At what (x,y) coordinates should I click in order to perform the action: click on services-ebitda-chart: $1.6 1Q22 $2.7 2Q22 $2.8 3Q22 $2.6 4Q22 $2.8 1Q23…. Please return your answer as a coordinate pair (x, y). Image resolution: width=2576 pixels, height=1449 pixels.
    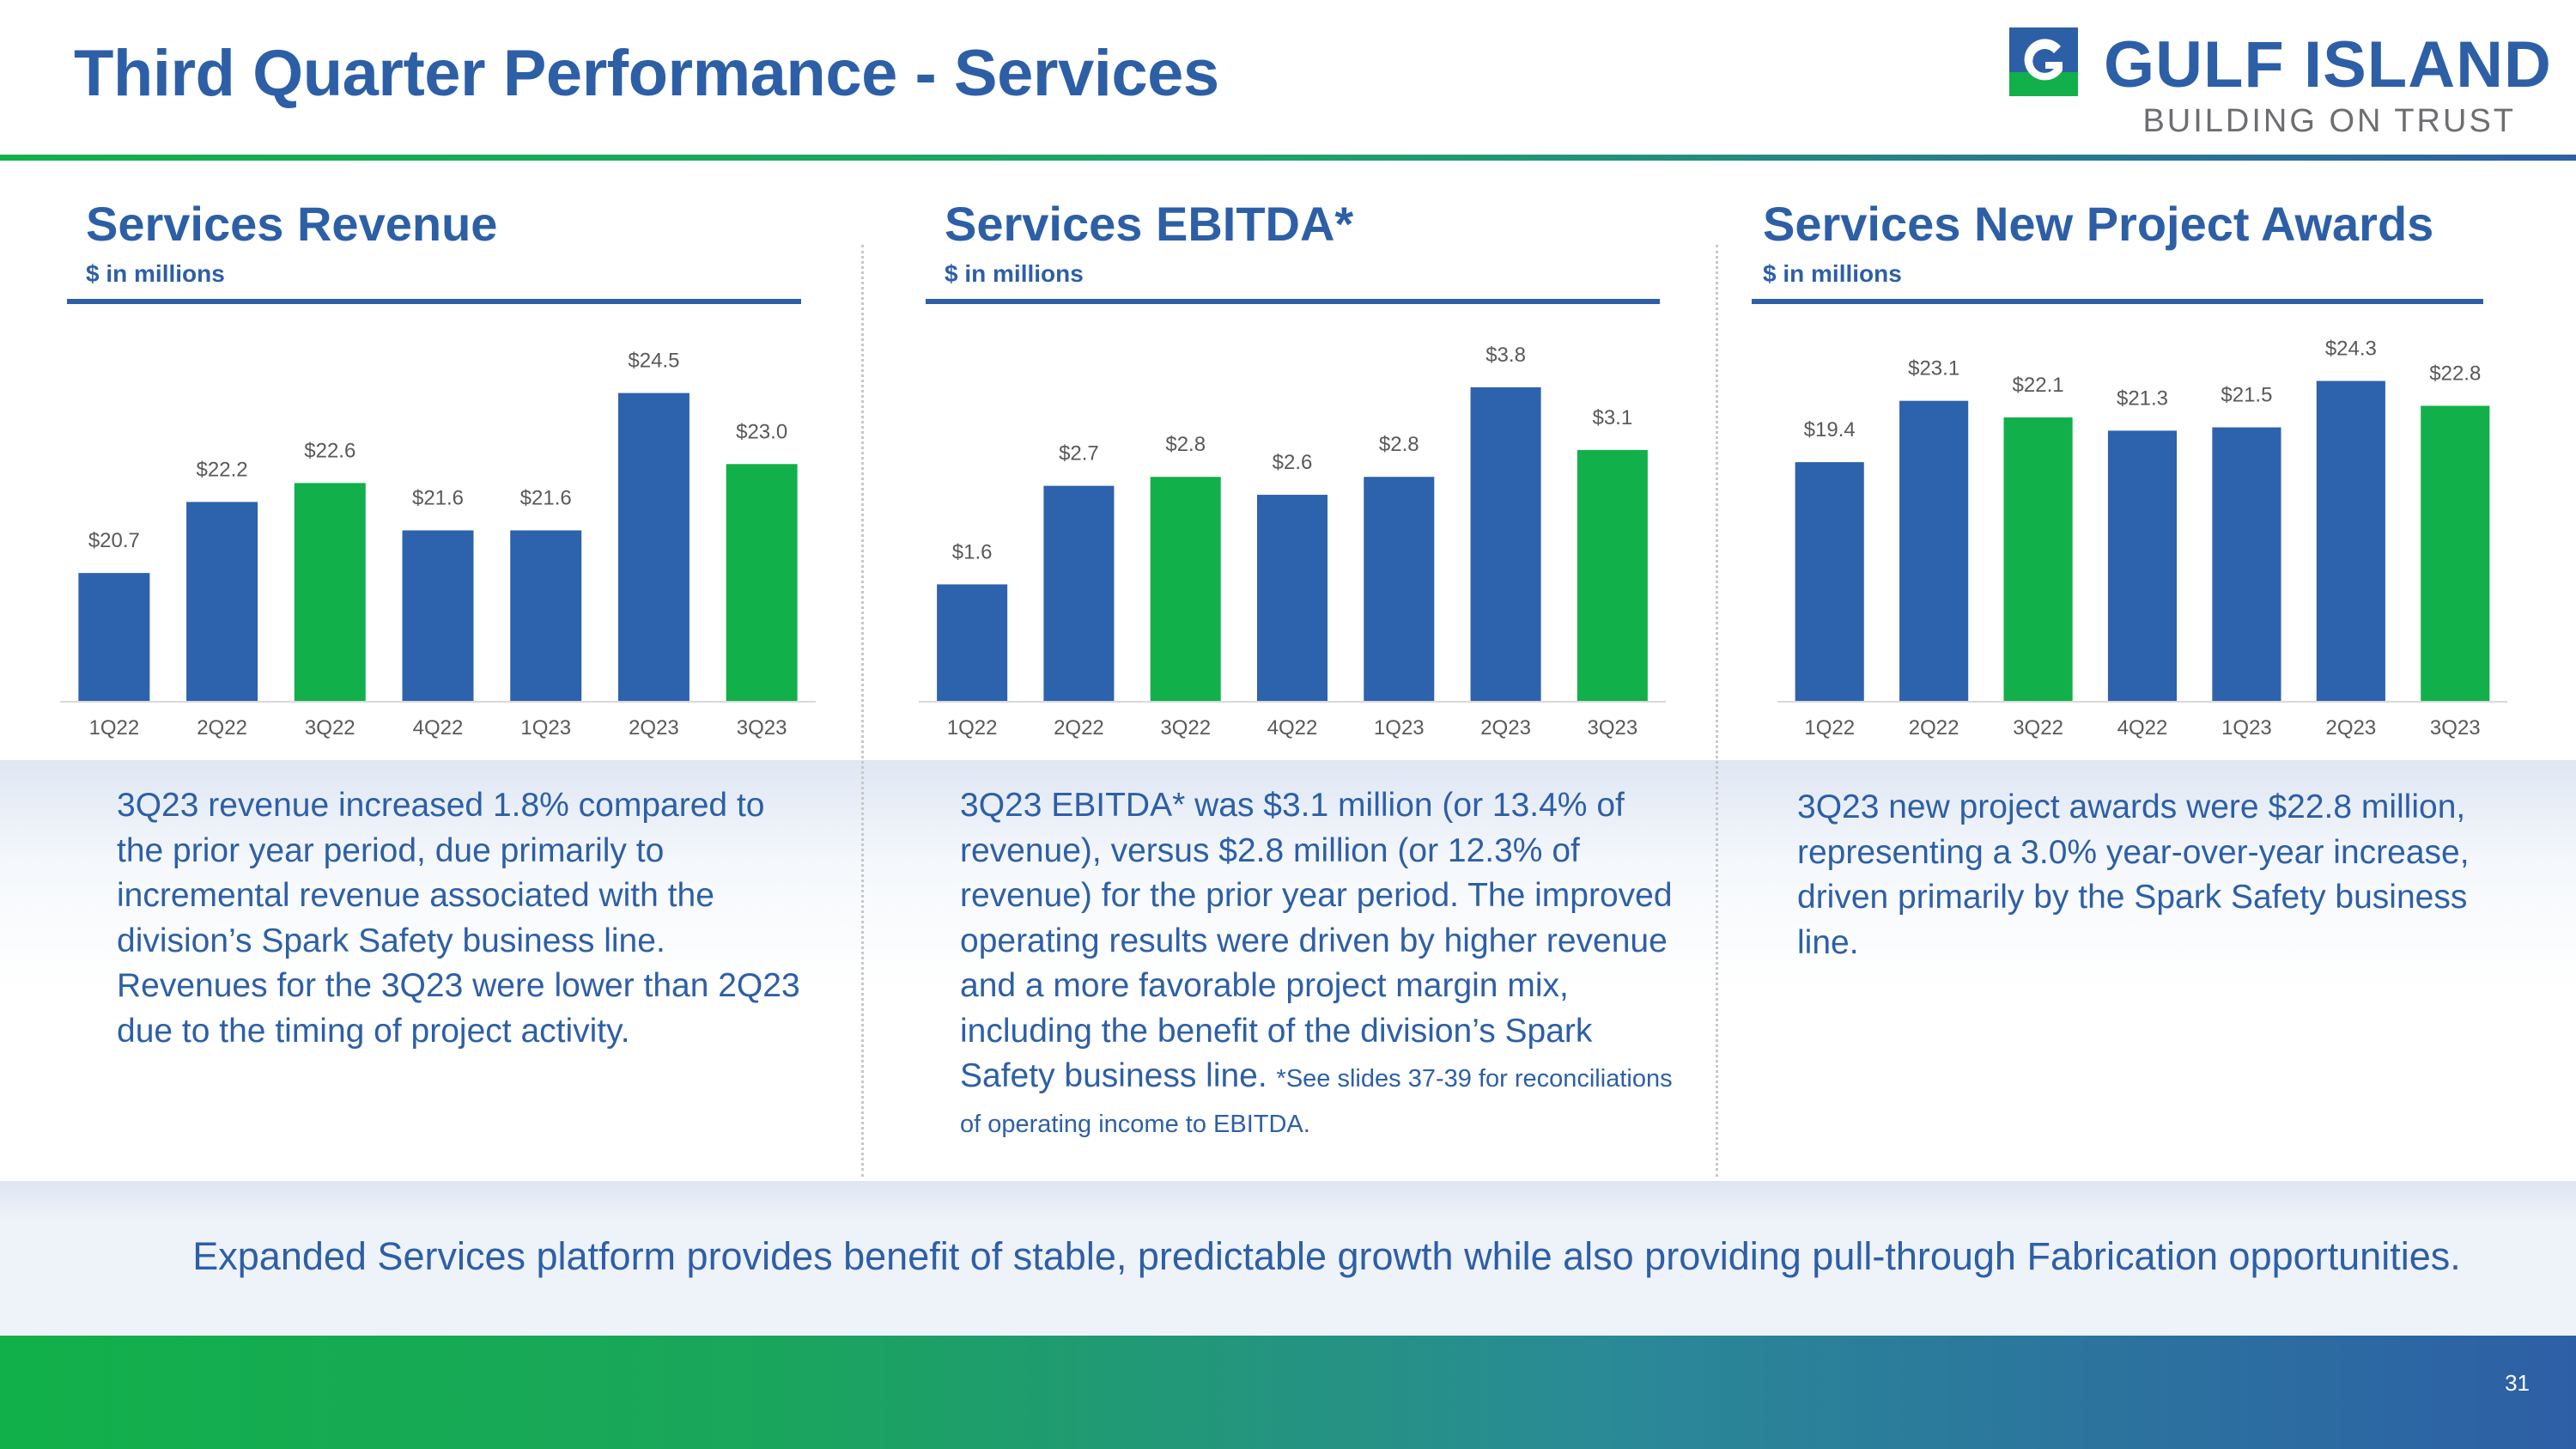
    Looking at the image, I should click on (1292, 542).